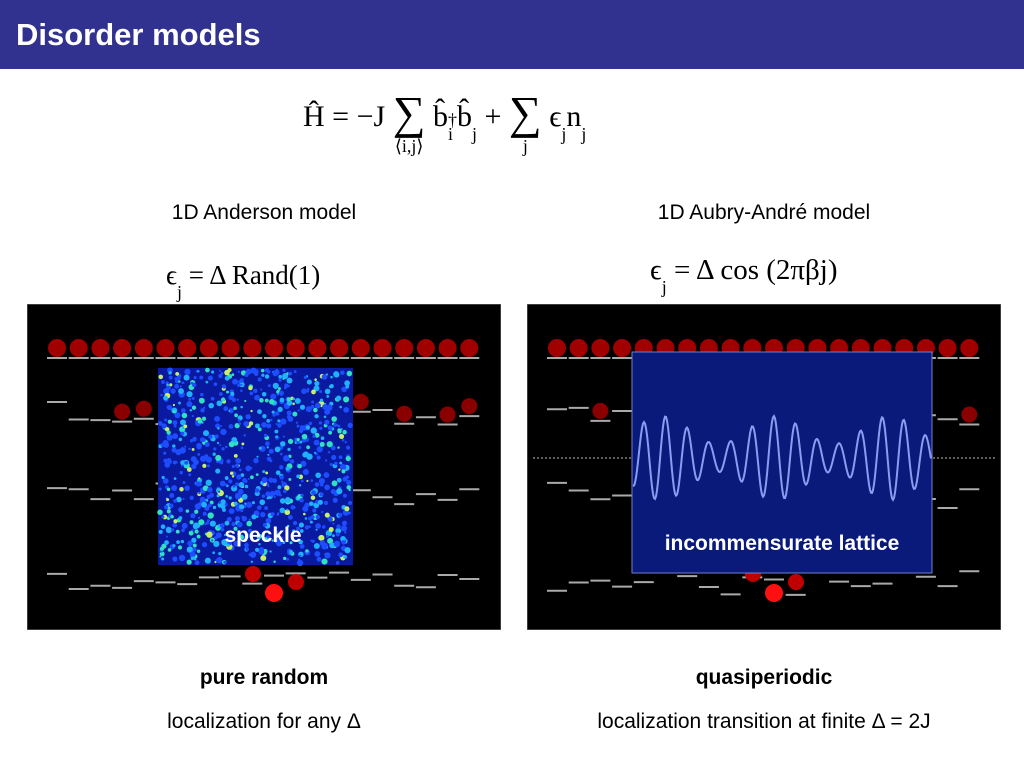 Image resolution: width=1024 pixels, height=768 pixels. Describe the element at coordinates (764, 212) in the screenshot. I see `panel-heading: 1D Aubry-André model` at that location.